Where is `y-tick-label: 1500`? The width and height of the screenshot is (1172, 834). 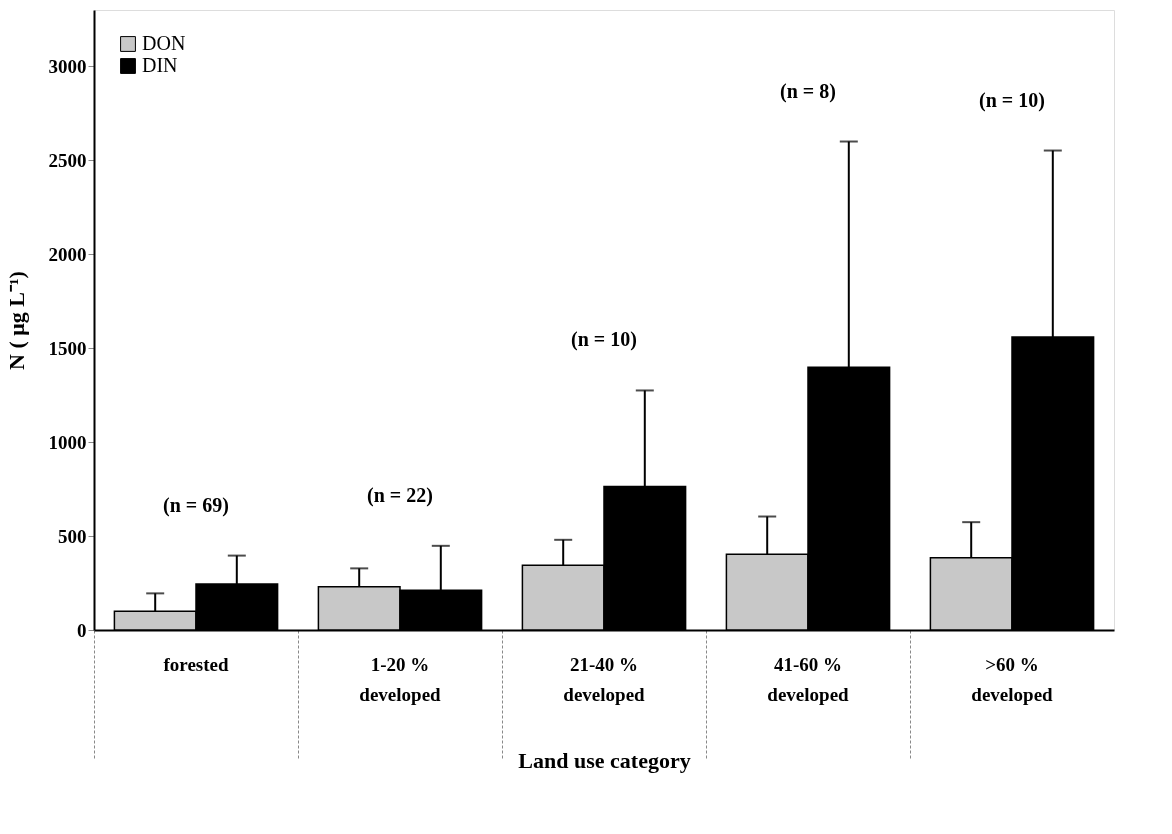
y-tick-label: 1500 is located at coordinates (67, 348).